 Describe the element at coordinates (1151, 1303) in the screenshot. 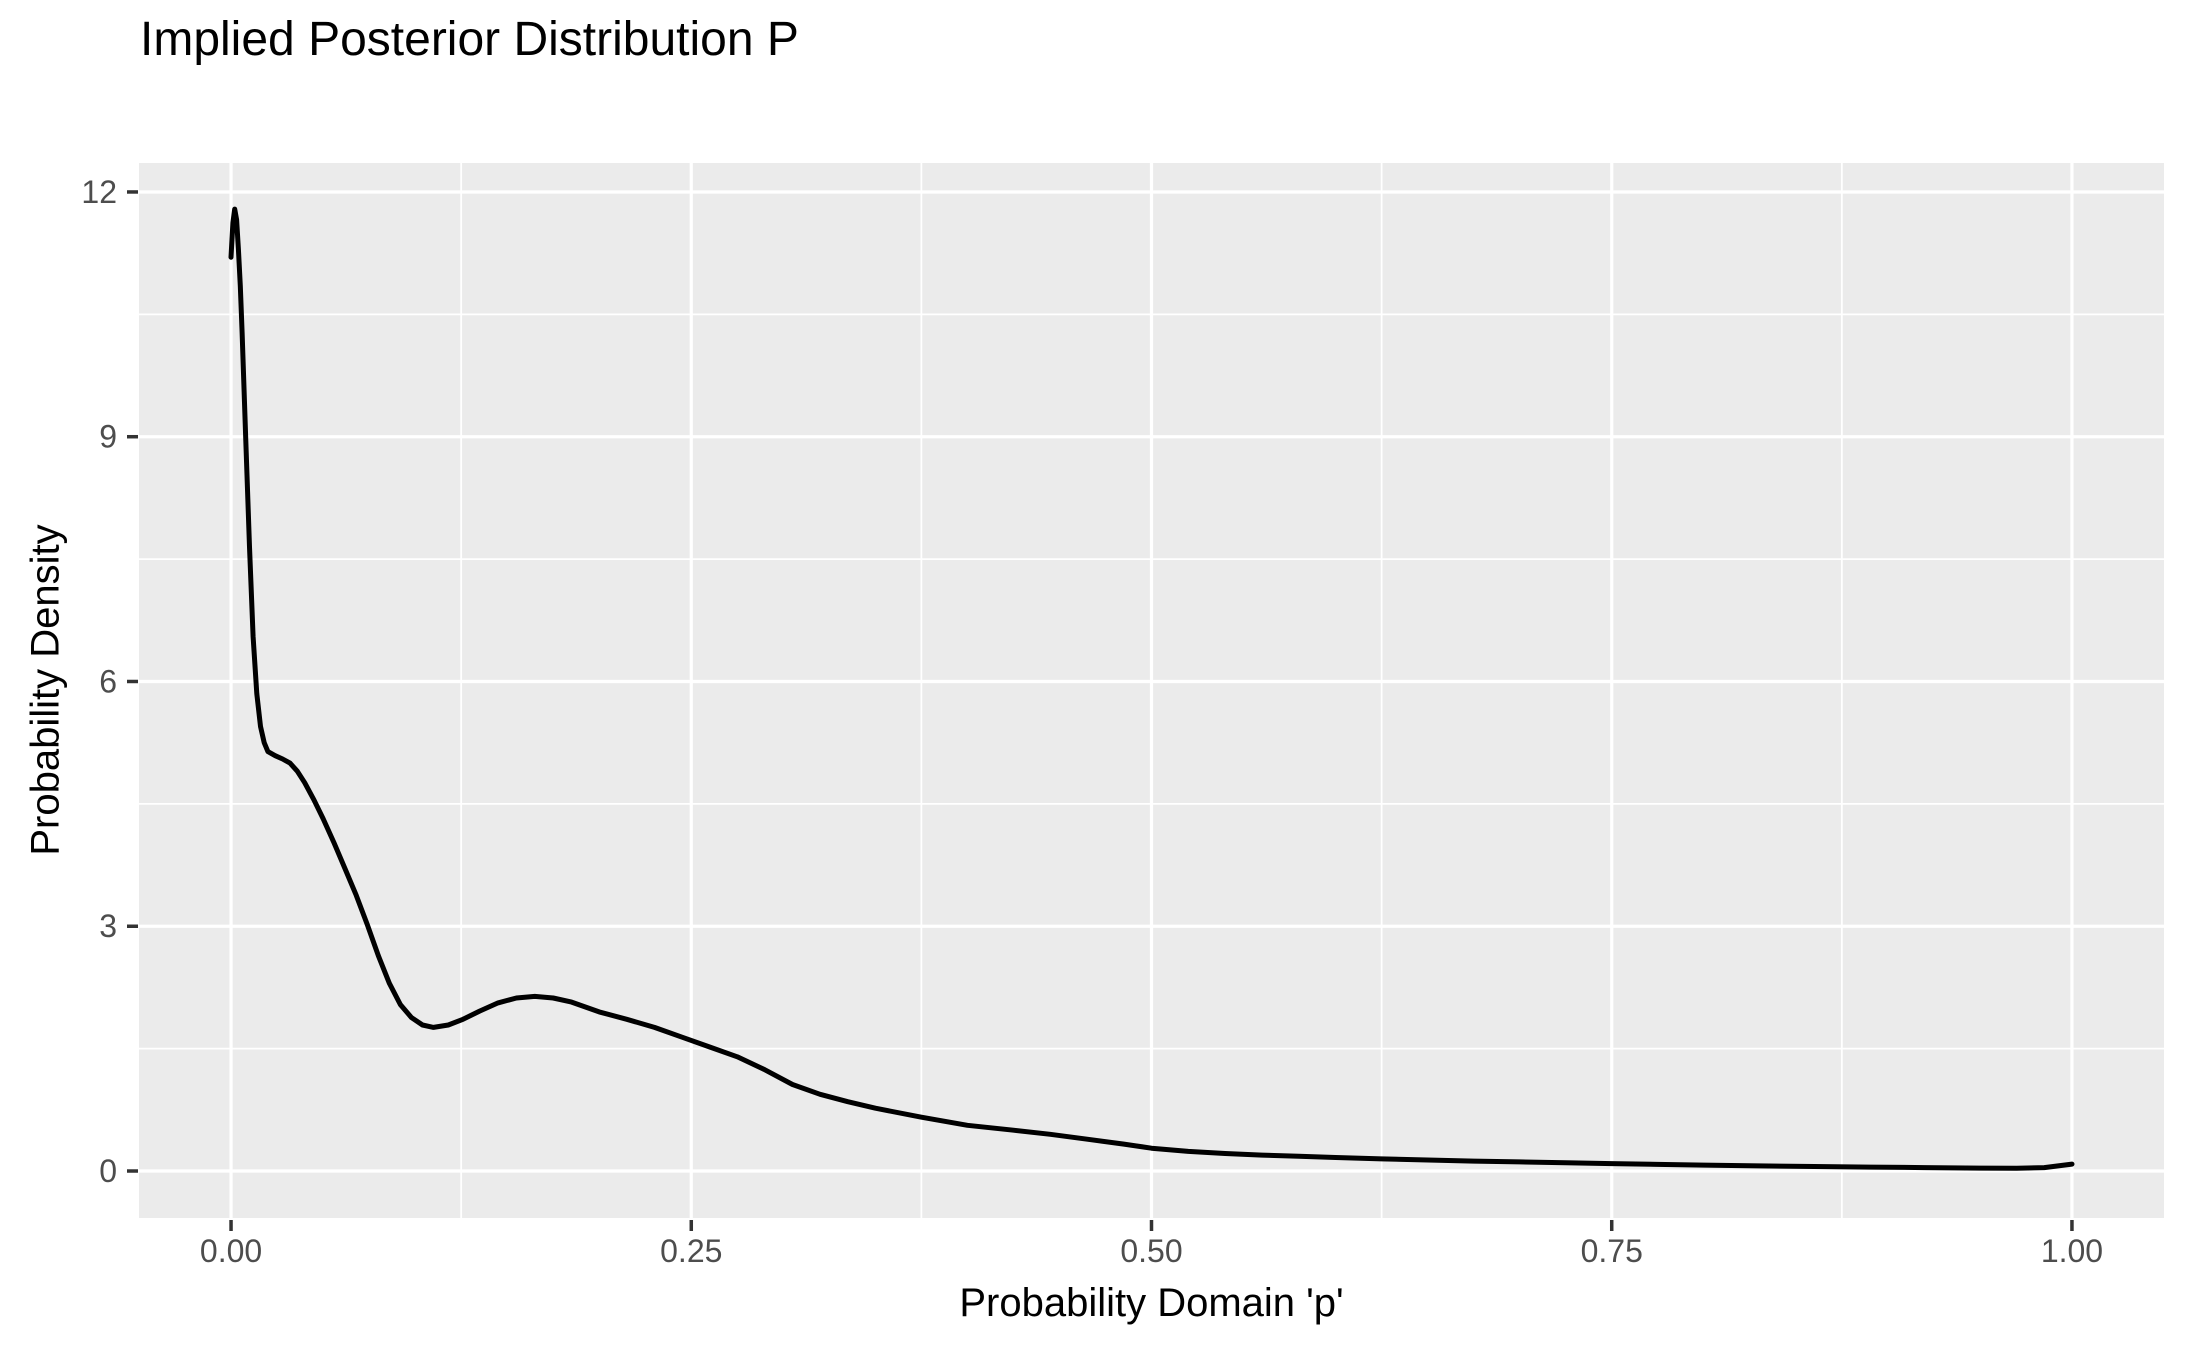

I see `x-axis-title: Probability Domain 'p'` at that location.